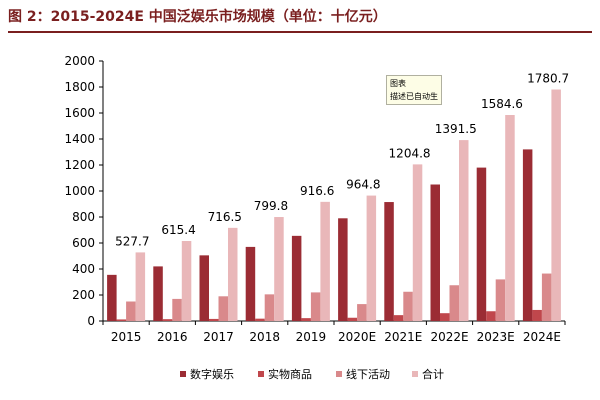  I want to click on bar-实物商品-2016, so click(167, 320).